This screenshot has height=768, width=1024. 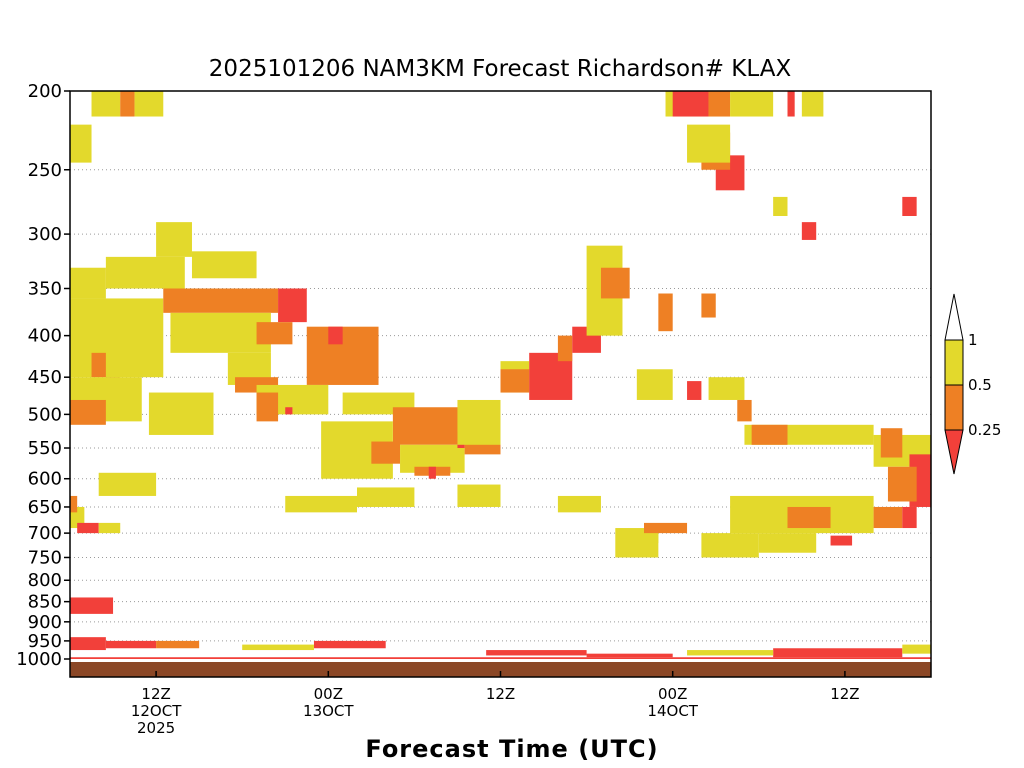 I want to click on y-tick-label: 500, so click(x=45, y=414).